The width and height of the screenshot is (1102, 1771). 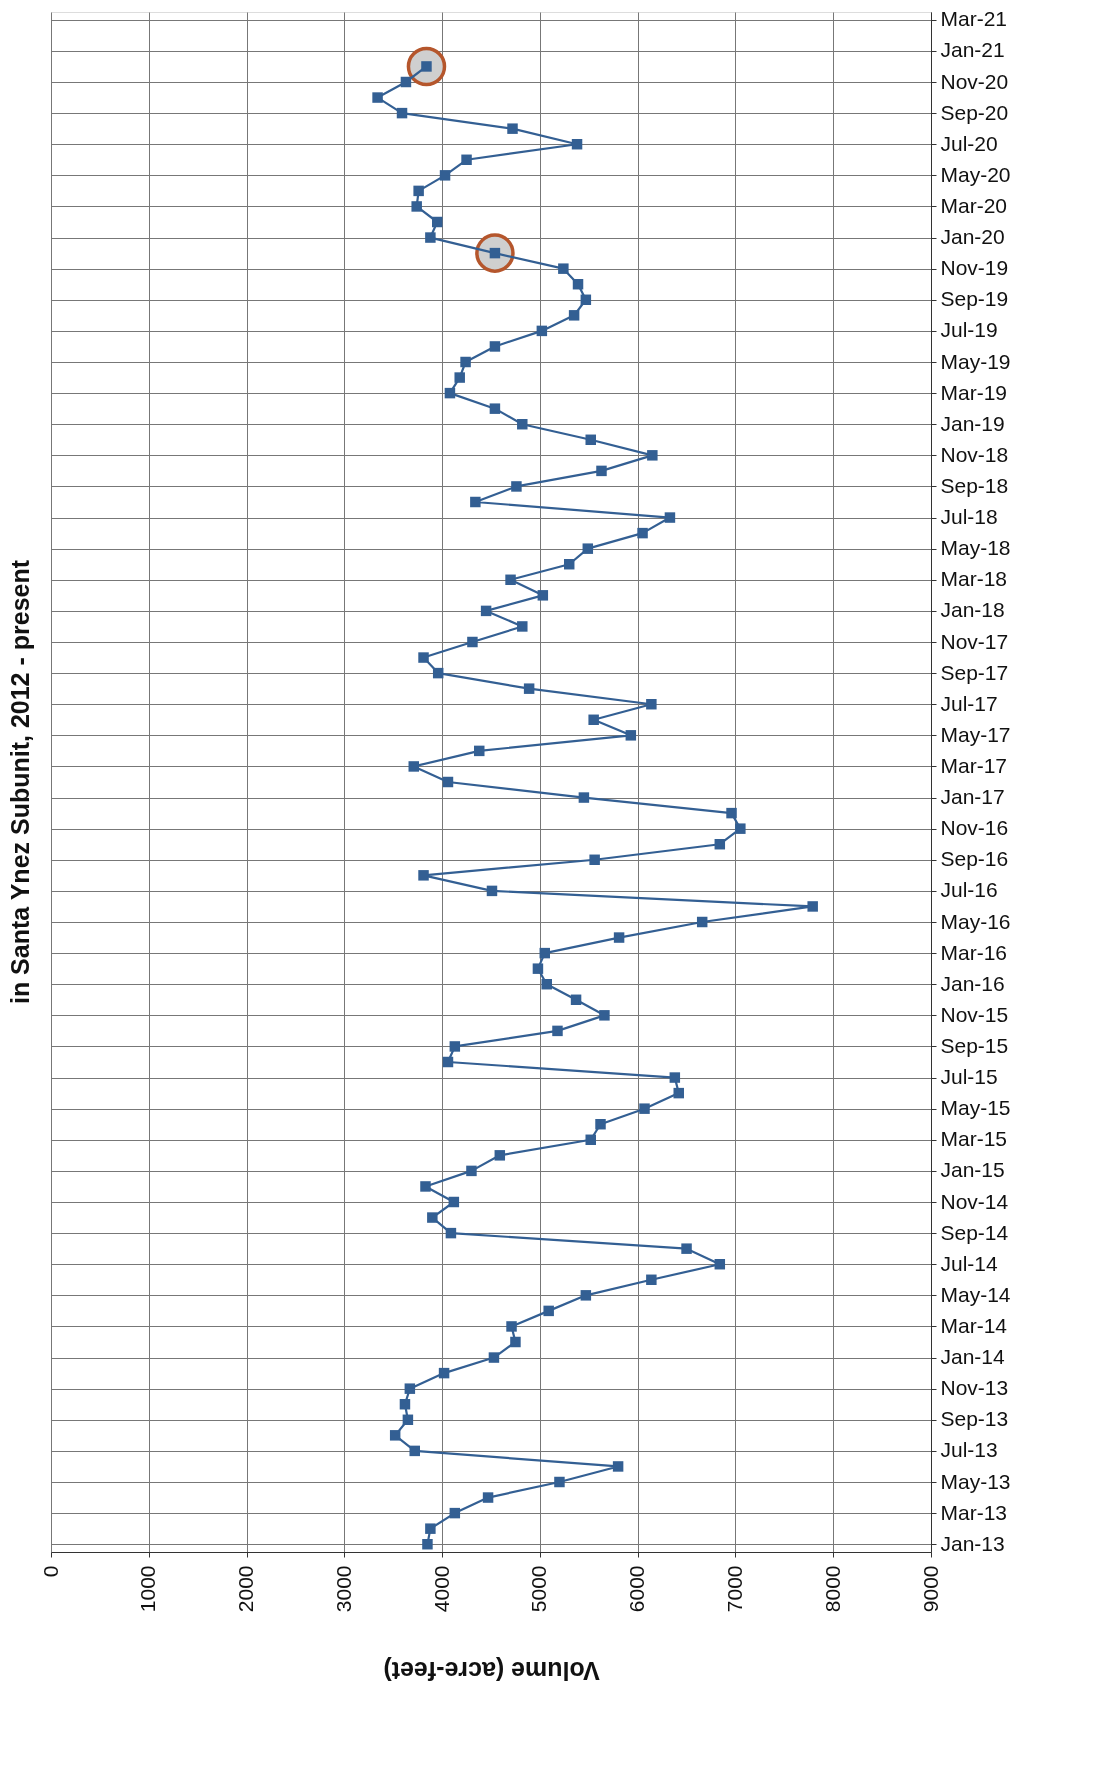 I want to click on x-tick-label: 2000, so click(x=246, y=1589).